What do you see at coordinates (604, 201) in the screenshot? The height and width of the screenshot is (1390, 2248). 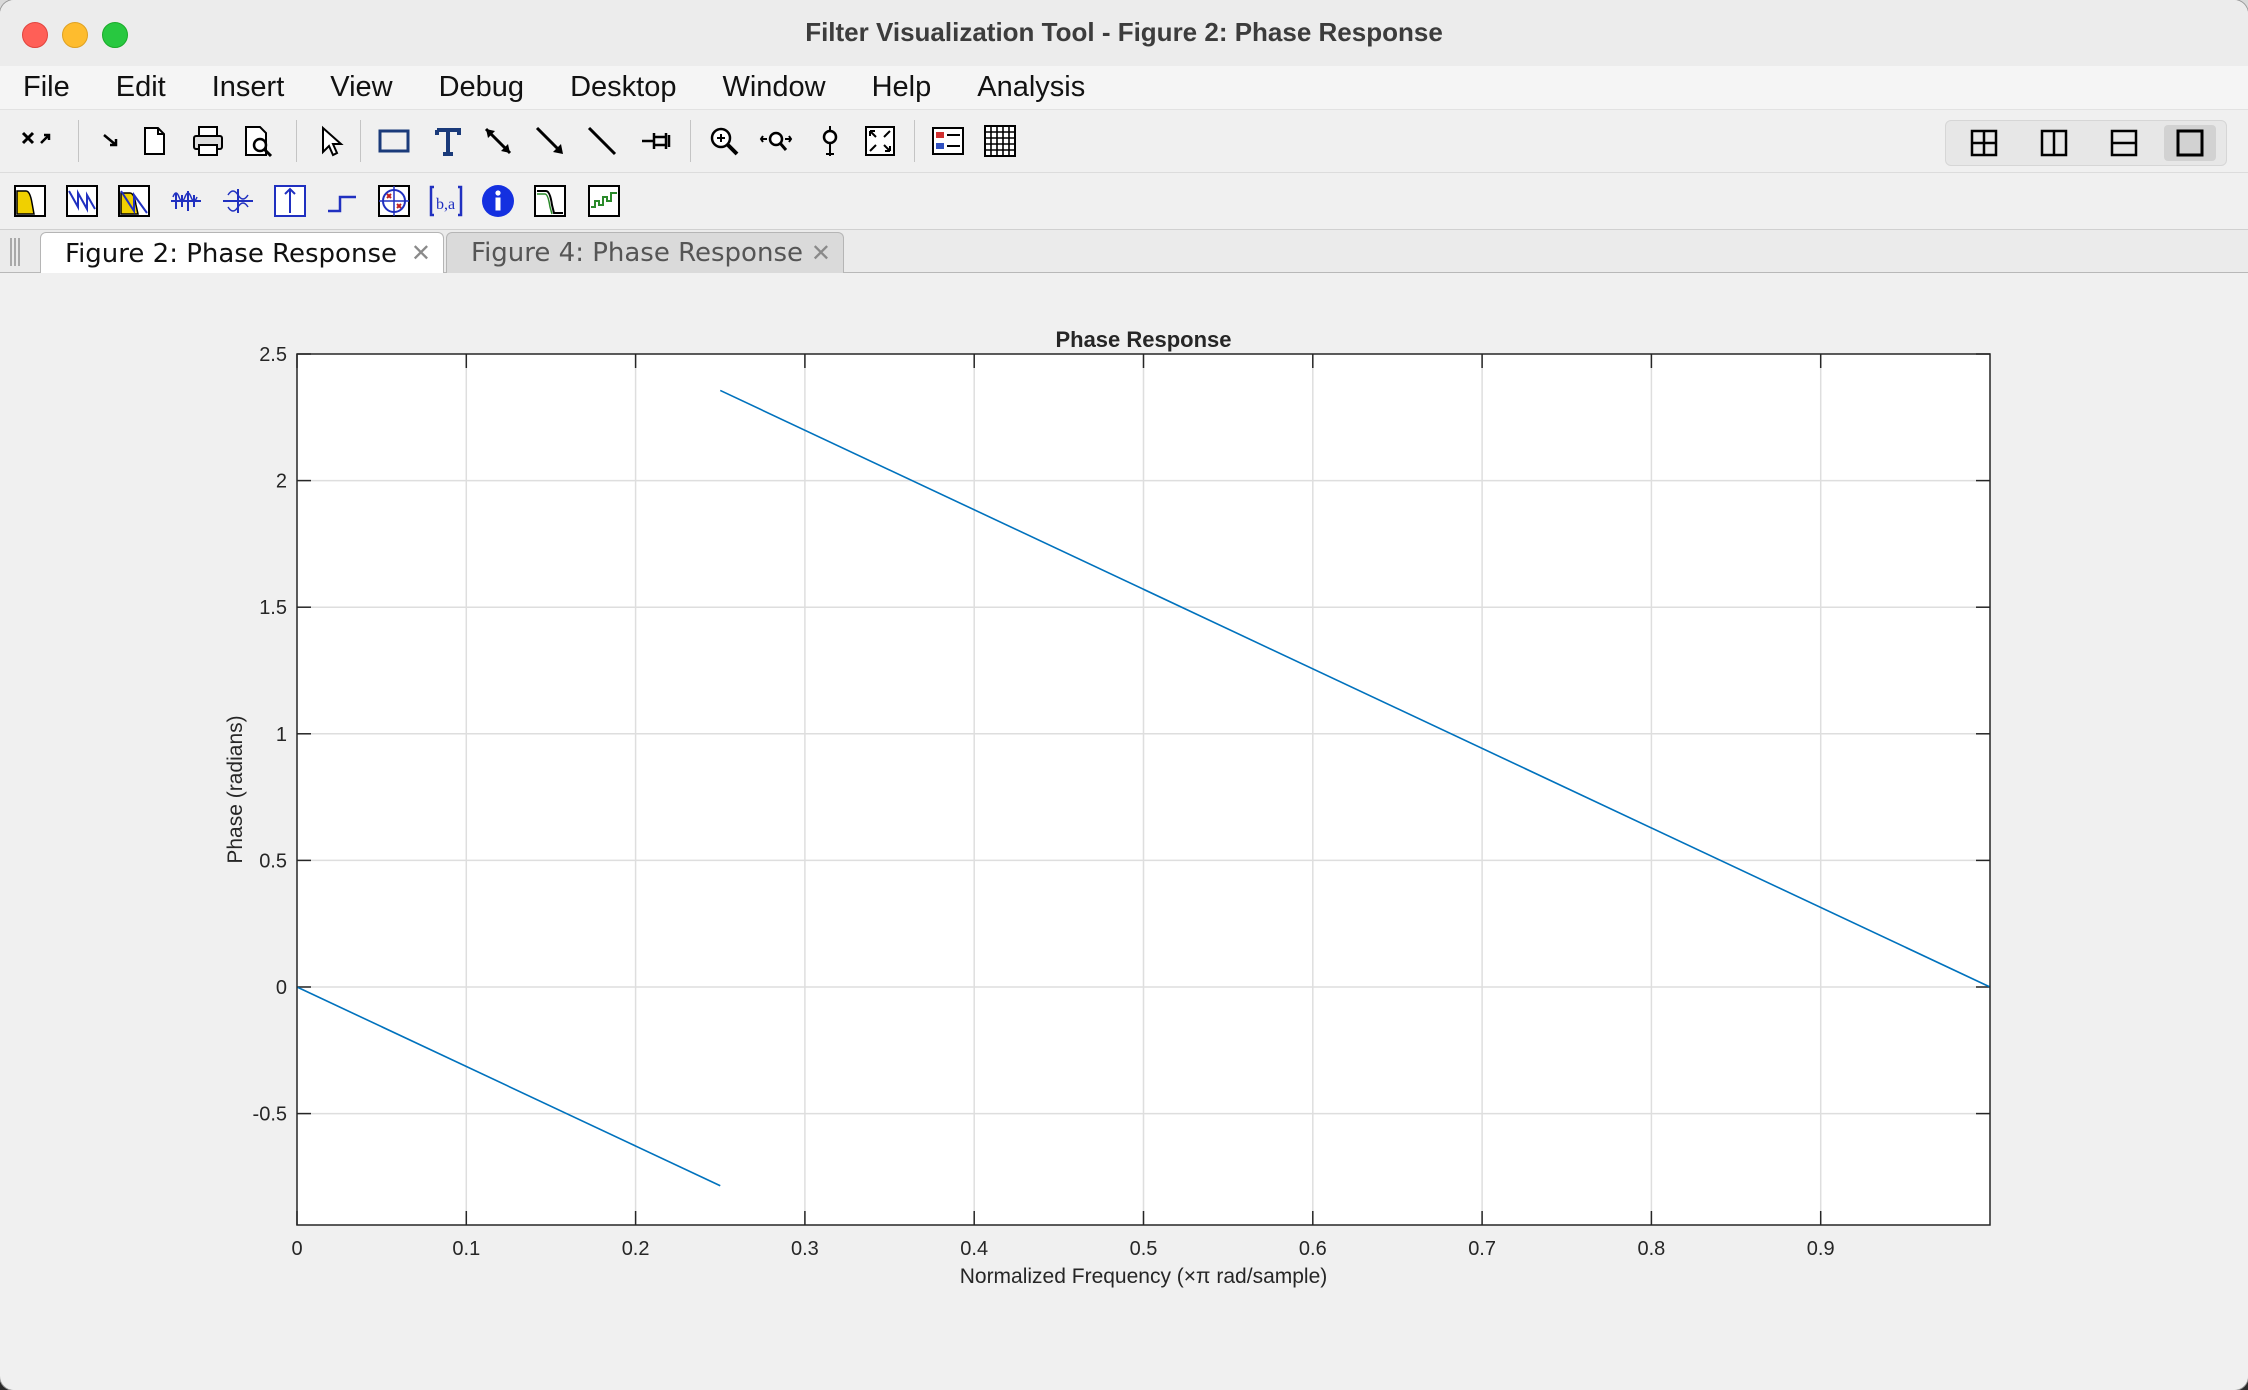 I see `round-off-noise-icon` at bounding box center [604, 201].